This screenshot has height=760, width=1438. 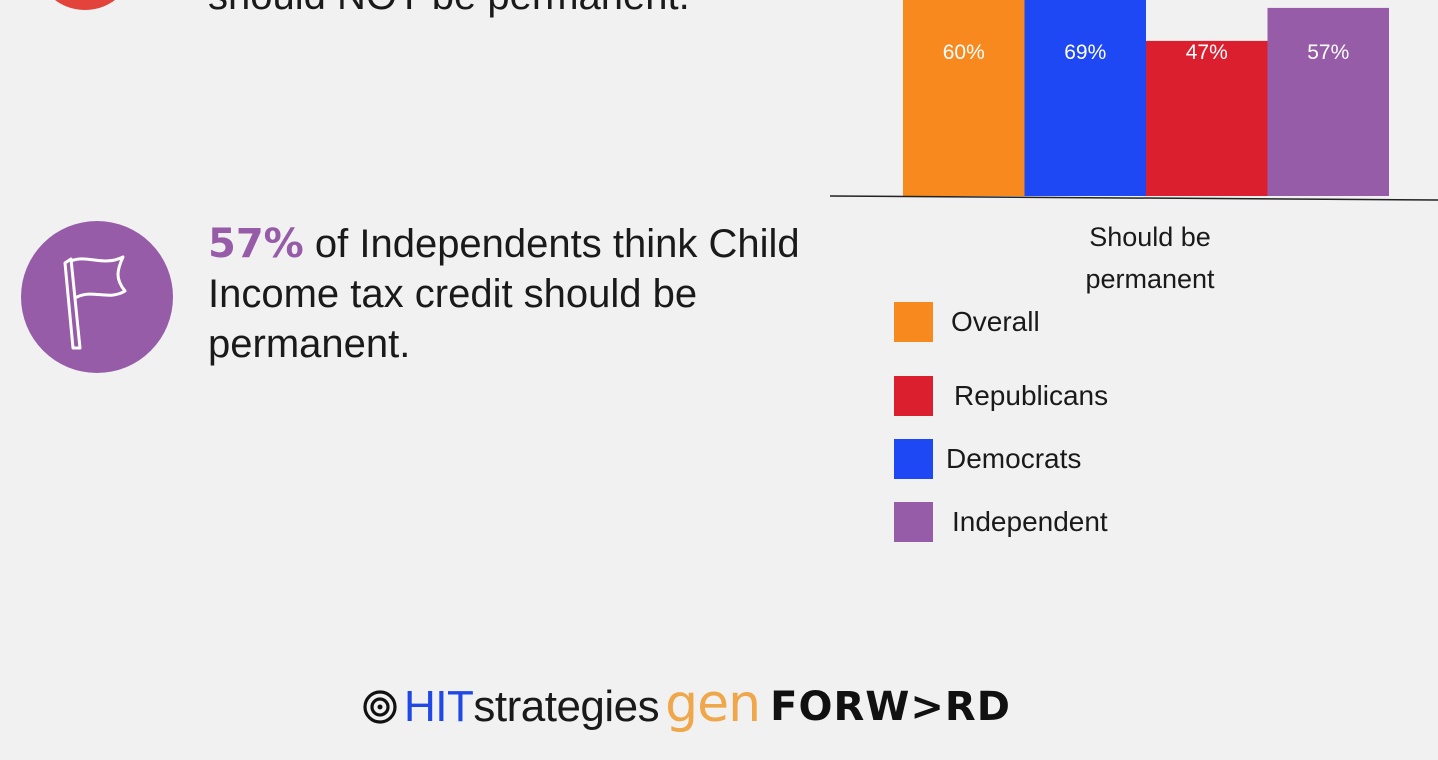 I want to click on legend-item-independent: Independent, so click(x=1001, y=522).